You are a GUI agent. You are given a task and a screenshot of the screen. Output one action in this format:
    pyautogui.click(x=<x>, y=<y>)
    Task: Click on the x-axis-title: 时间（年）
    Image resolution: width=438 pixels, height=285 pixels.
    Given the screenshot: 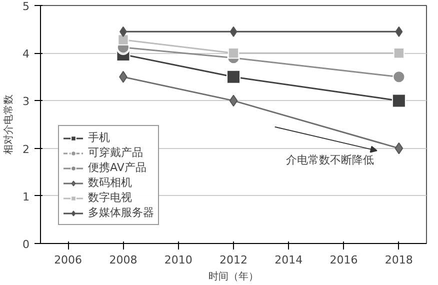 What is the action you would take?
    pyautogui.click(x=233, y=276)
    